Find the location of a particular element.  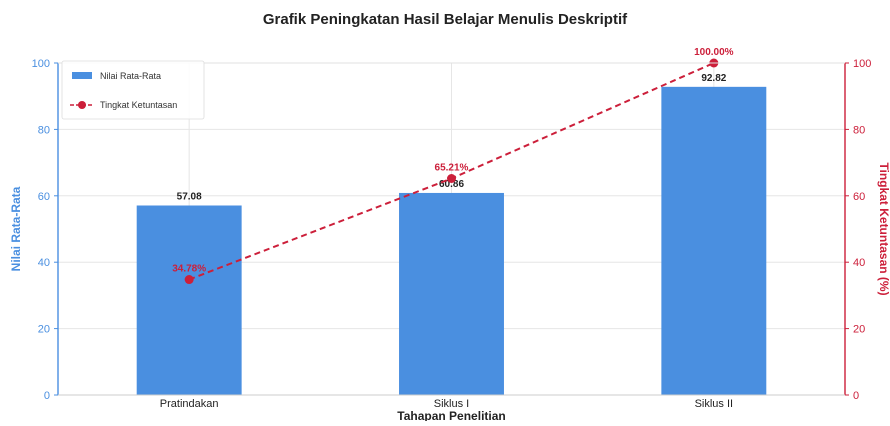

x-axis-label: Tahapan Penelitian is located at coordinates (451, 415).